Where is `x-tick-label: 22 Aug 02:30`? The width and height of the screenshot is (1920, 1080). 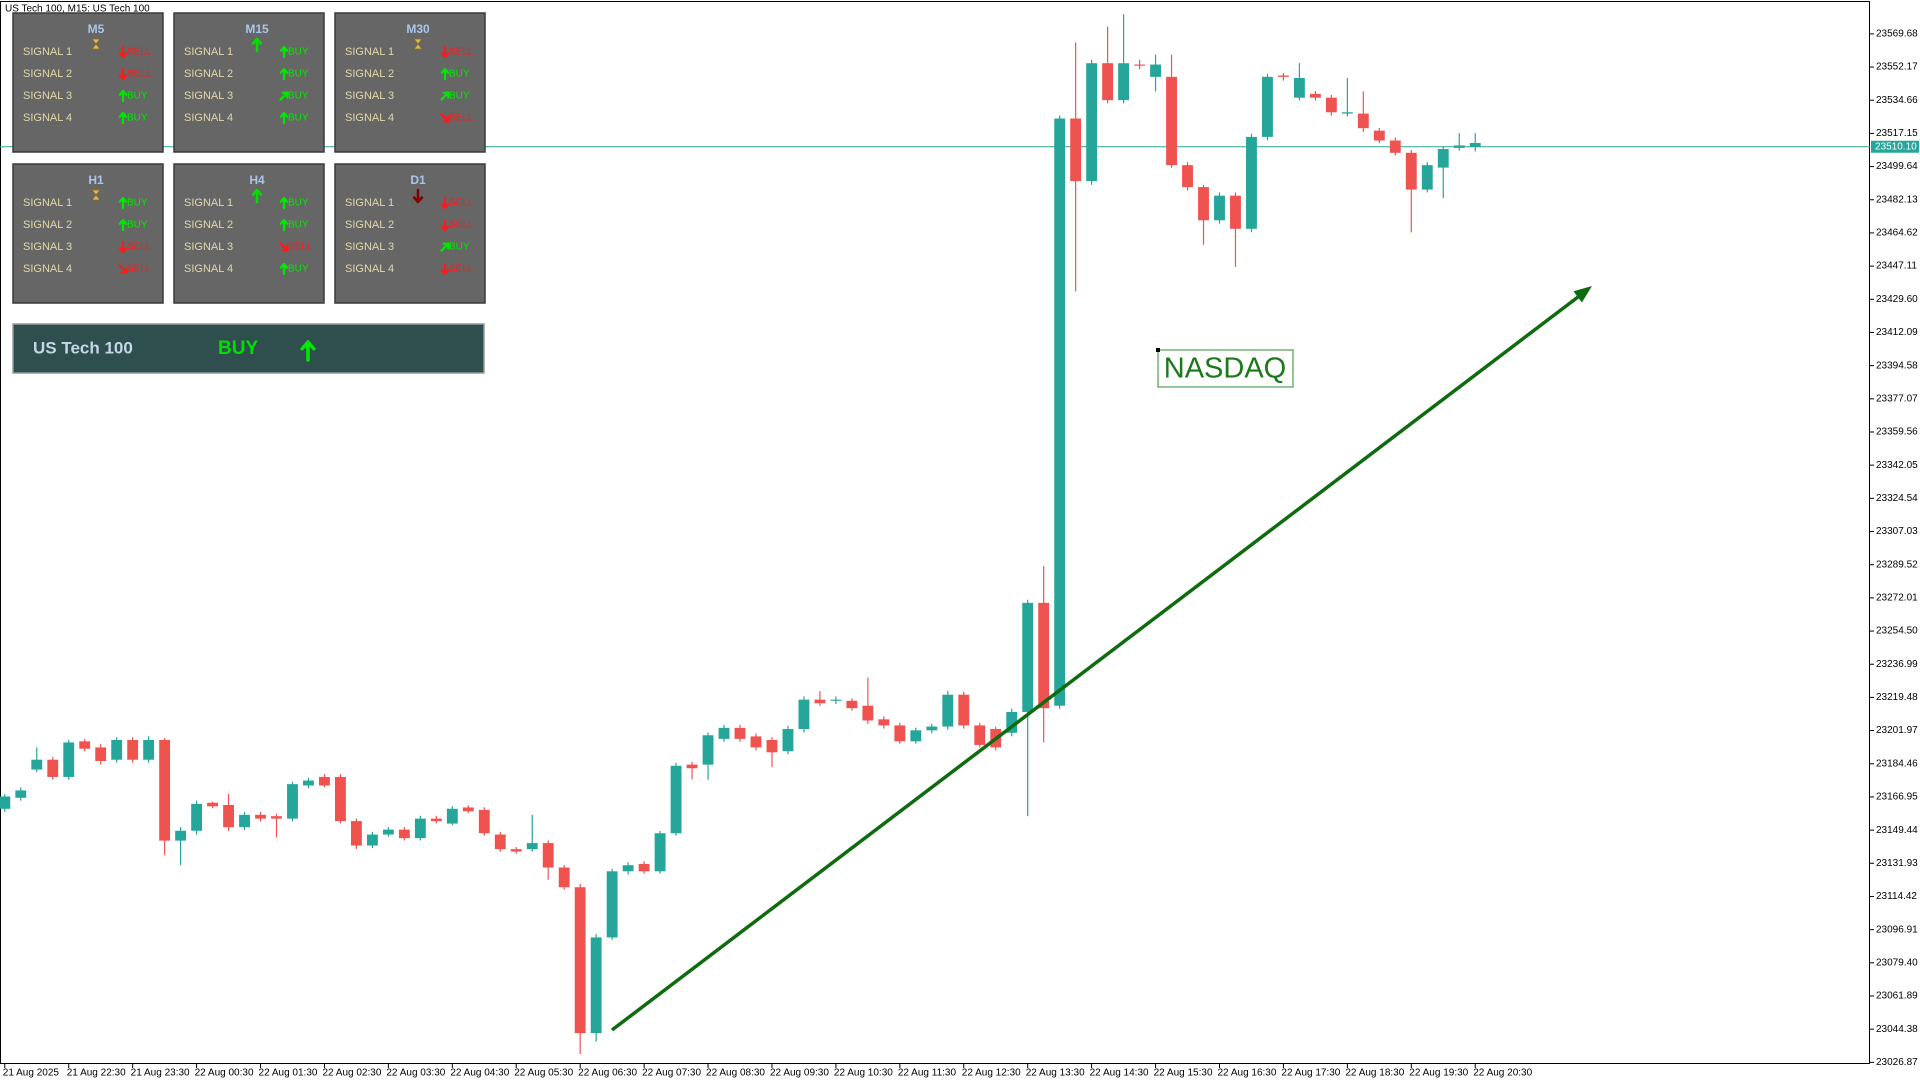 x-tick-label: 22 Aug 02:30 is located at coordinates (351, 1073).